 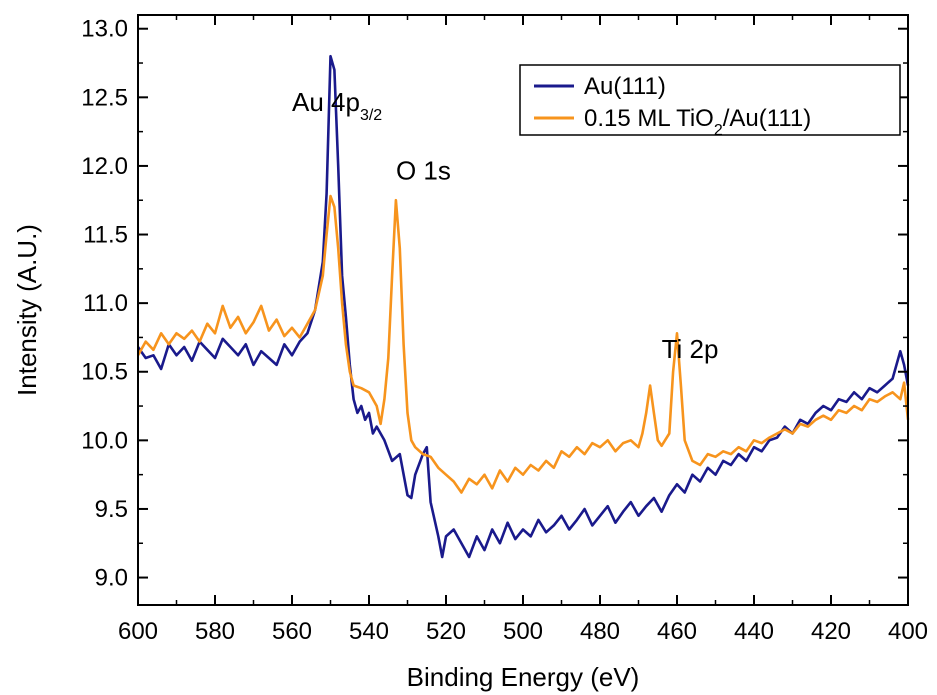 What do you see at coordinates (600, 631) in the screenshot?
I see `x-tick-label: 480` at bounding box center [600, 631].